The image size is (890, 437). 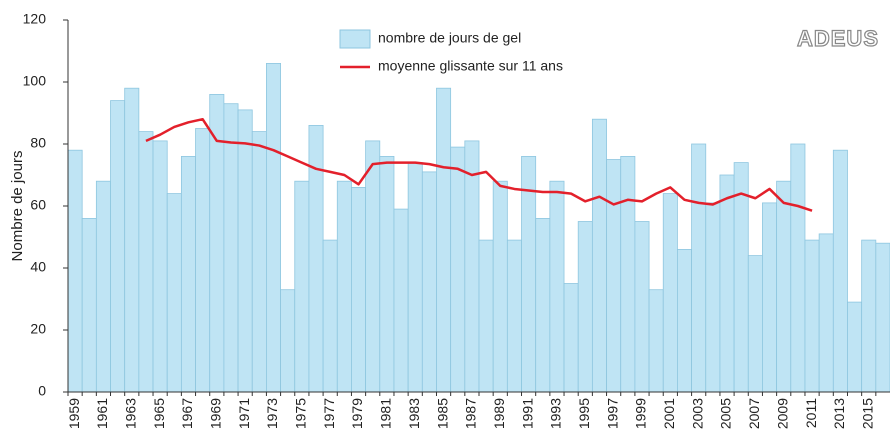 I want to click on x-tick-label: 1981, so click(x=386, y=413).